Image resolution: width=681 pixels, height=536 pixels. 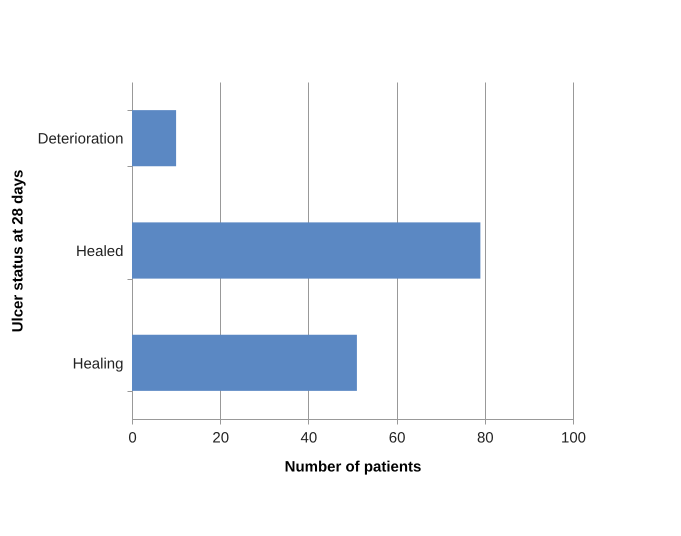 I want to click on y-axis-title: Ulcer status at 28 days, so click(x=18, y=251).